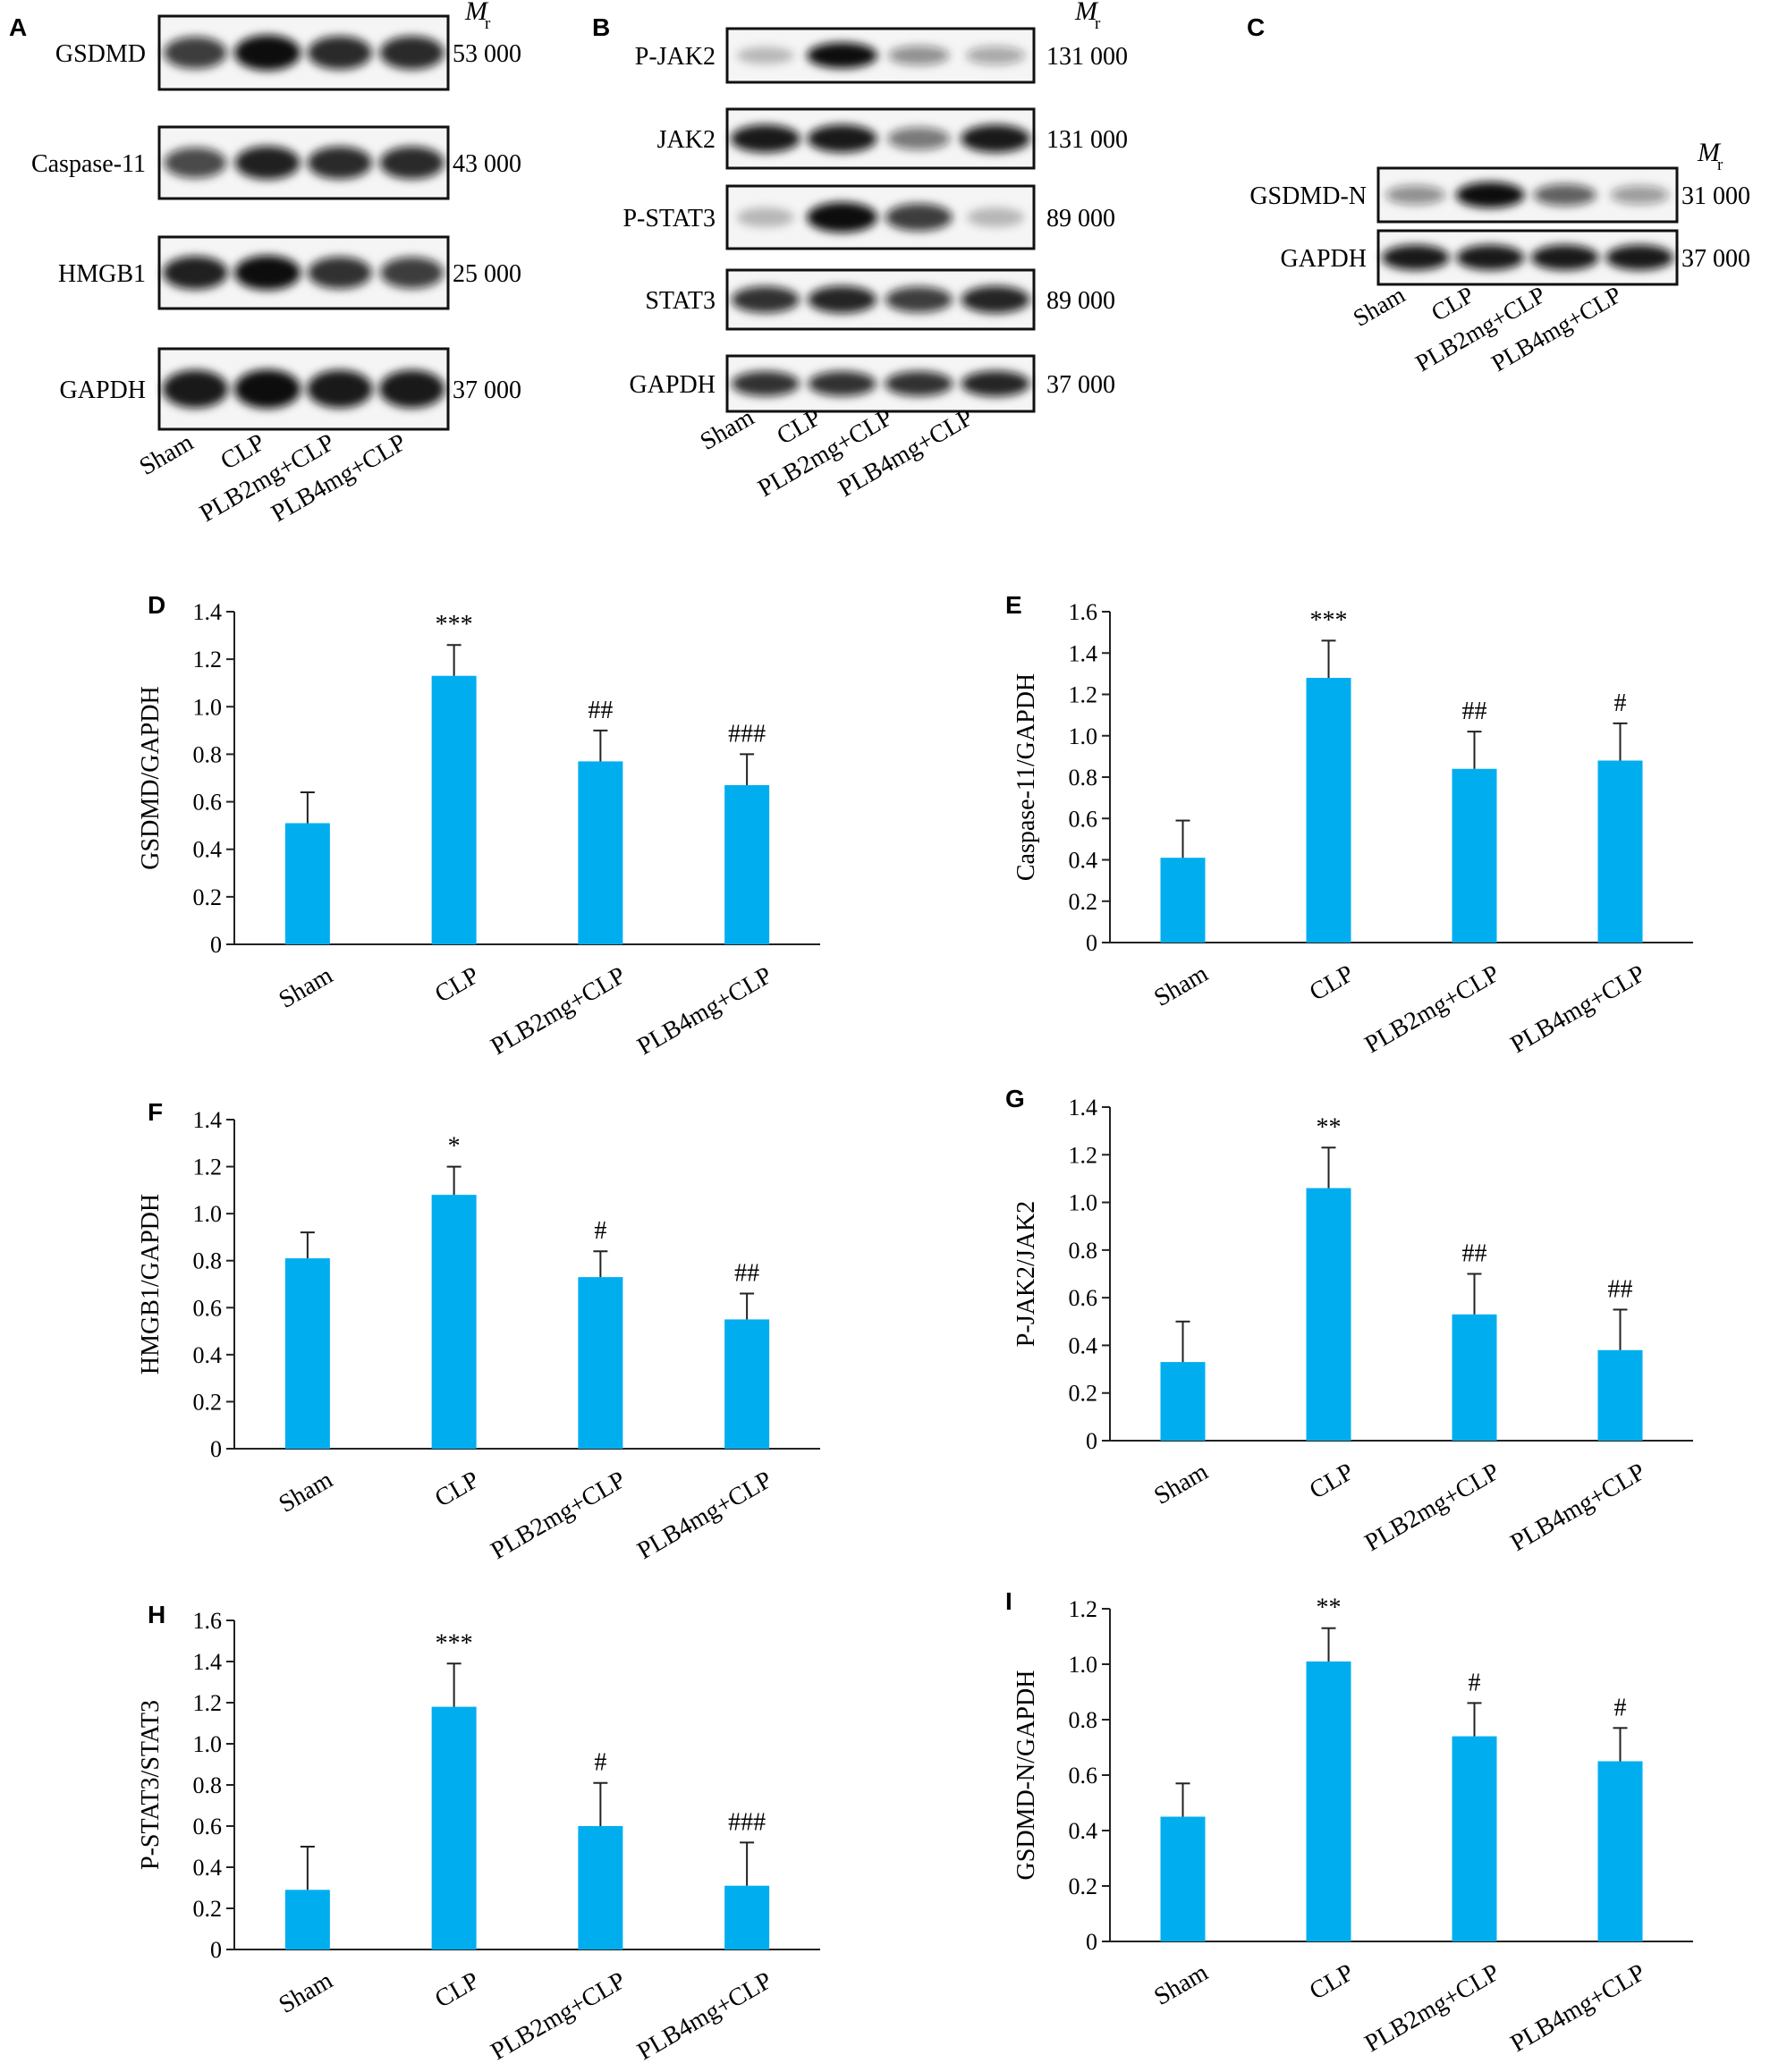  I want to click on panel-label: C, so click(1256, 27).